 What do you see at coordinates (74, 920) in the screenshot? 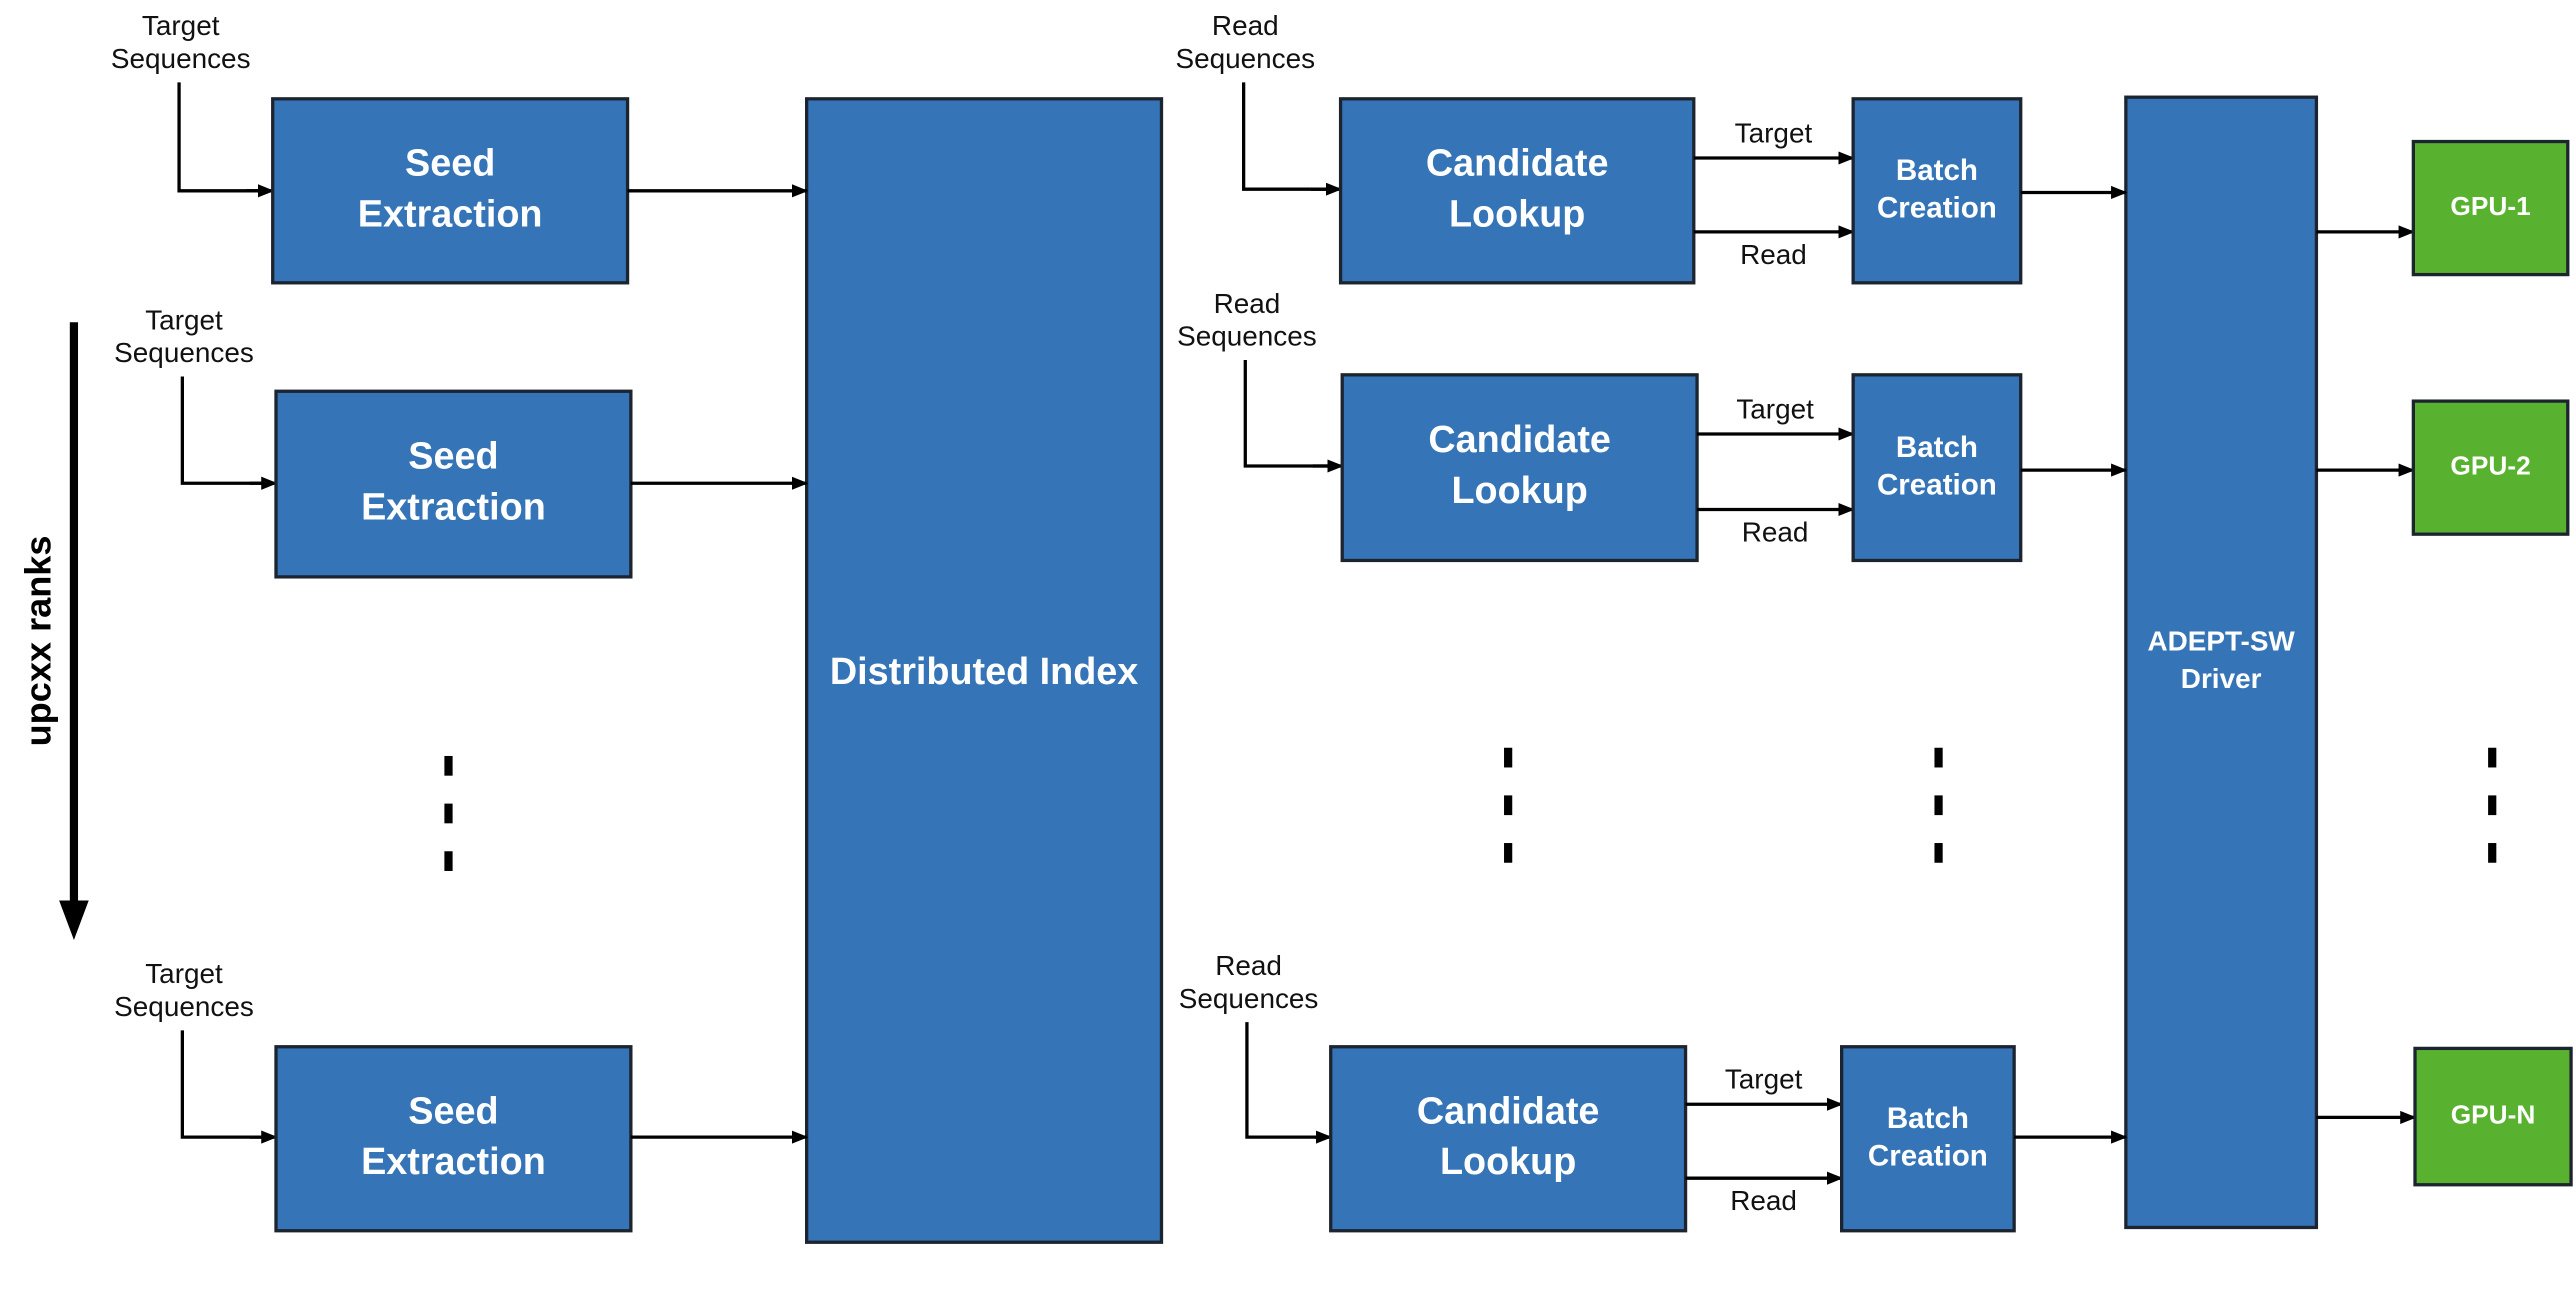
I see `rank-arrow-head` at bounding box center [74, 920].